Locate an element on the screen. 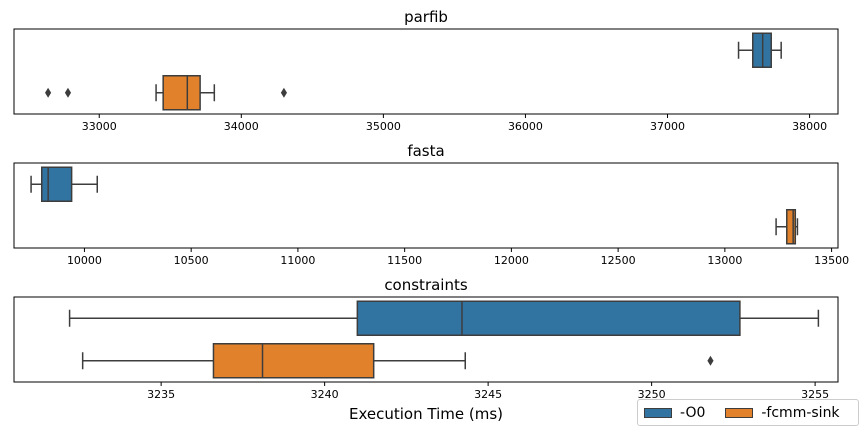 The image size is (864, 432). legend-swatch-fcmm-sink is located at coordinates (739, 412).